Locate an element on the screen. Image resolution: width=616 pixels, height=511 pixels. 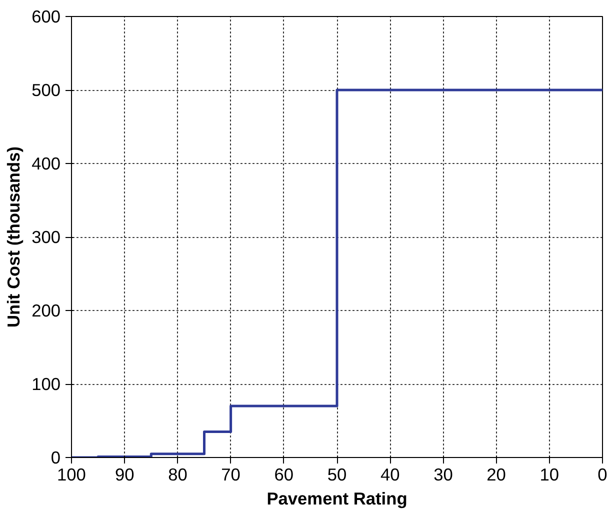
x-axis-title: Pavement Rating is located at coordinates (337, 498).